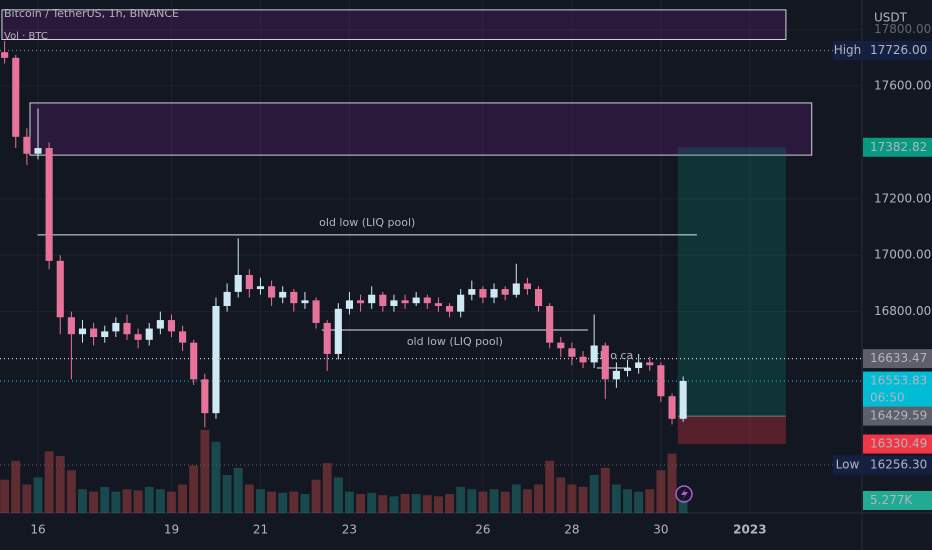 This screenshot has width=932, height=550. What do you see at coordinates (749, 530) in the screenshot?
I see `x-tick-label: 2023` at bounding box center [749, 530].